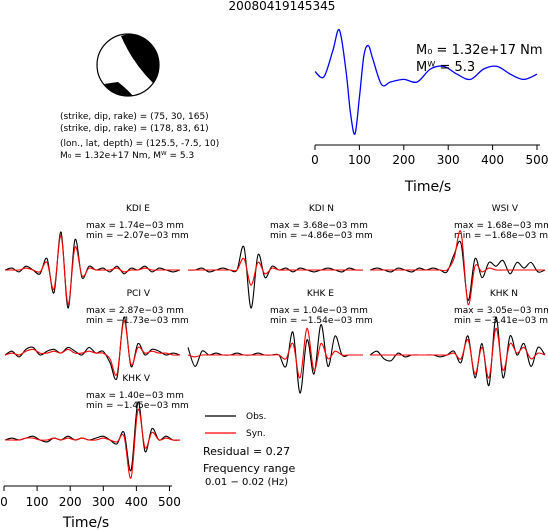 The image size is (548, 530). I want to click on focal-line-2: (strike, dip, rake) = (178, 83, 61), so click(134, 129).